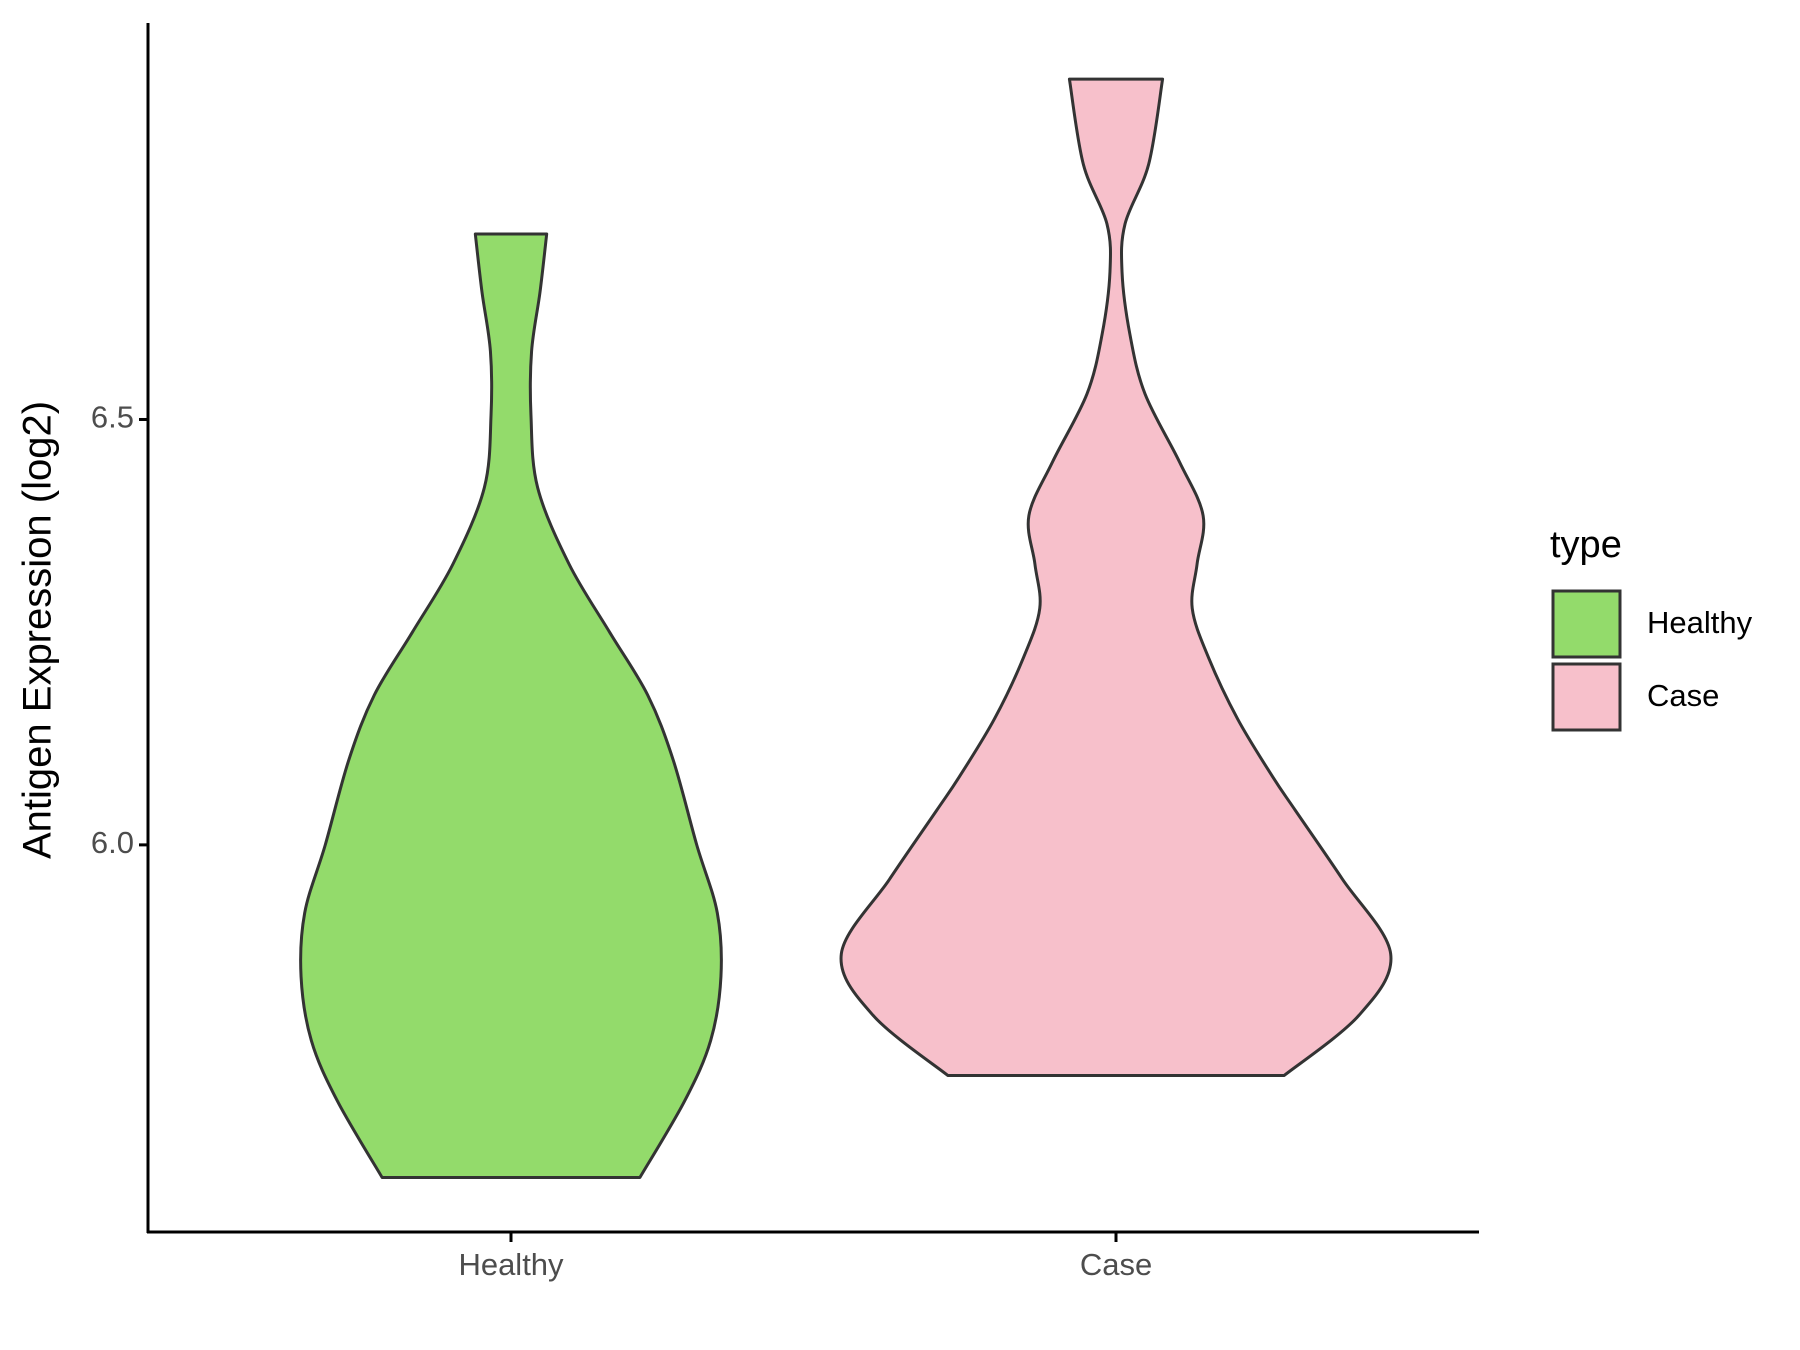  I want to click on legend-label: Healthy, so click(1700, 622).